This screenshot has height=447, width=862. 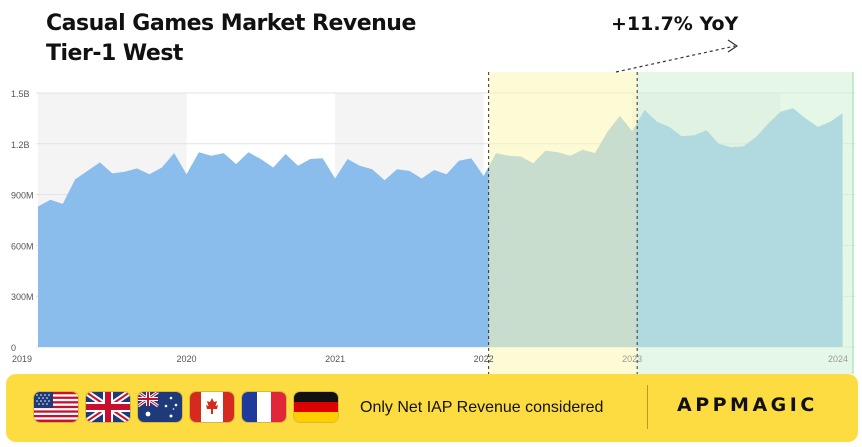 I want to click on germany-flag, so click(x=316, y=407).